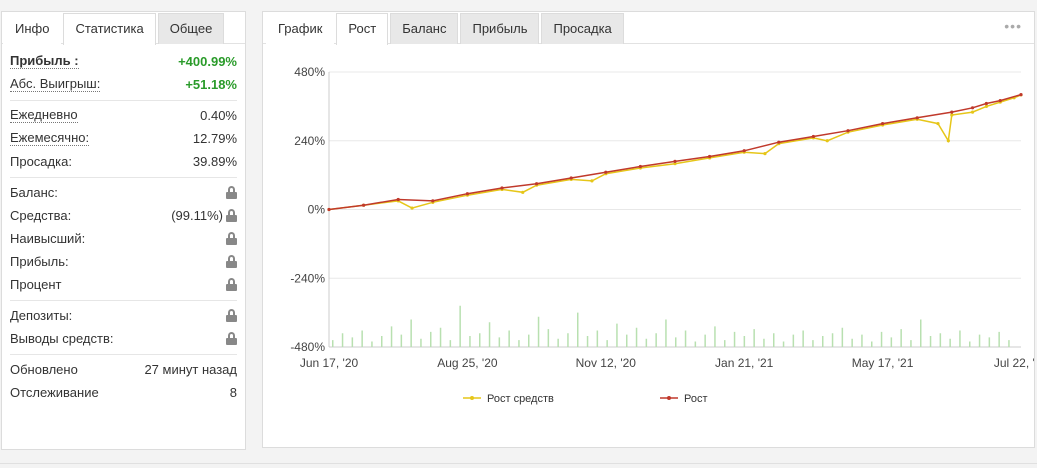 This screenshot has width=1037, height=468. Describe the element at coordinates (44, 61) in the screenshot. I see `profit-label: Прибыль :` at that location.